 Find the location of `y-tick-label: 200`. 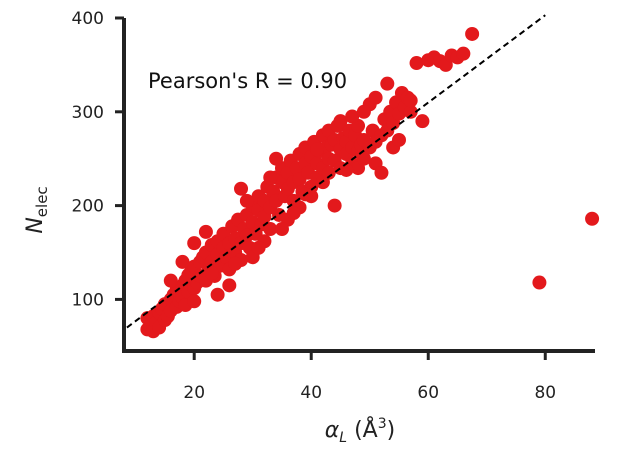

y-tick-label: 200 is located at coordinates (88, 207).